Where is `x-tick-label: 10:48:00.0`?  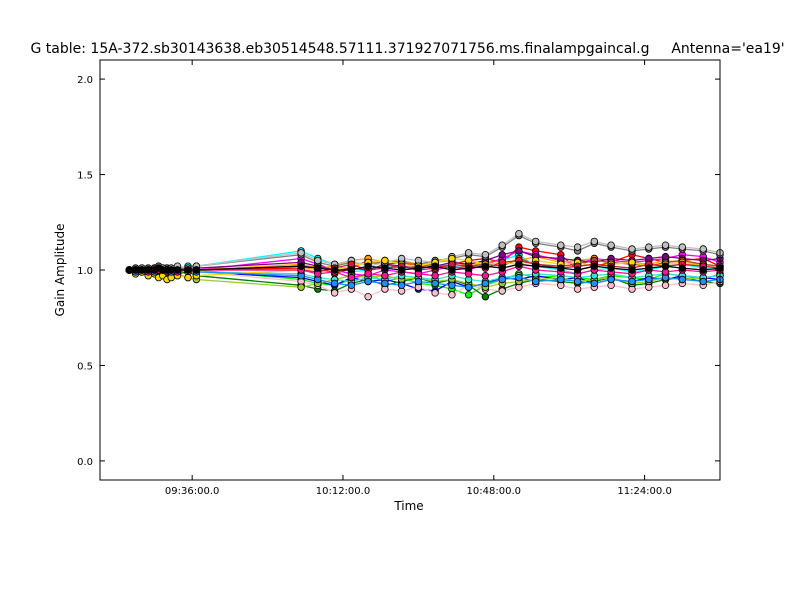 x-tick-label: 10:48:00.0 is located at coordinates (494, 491).